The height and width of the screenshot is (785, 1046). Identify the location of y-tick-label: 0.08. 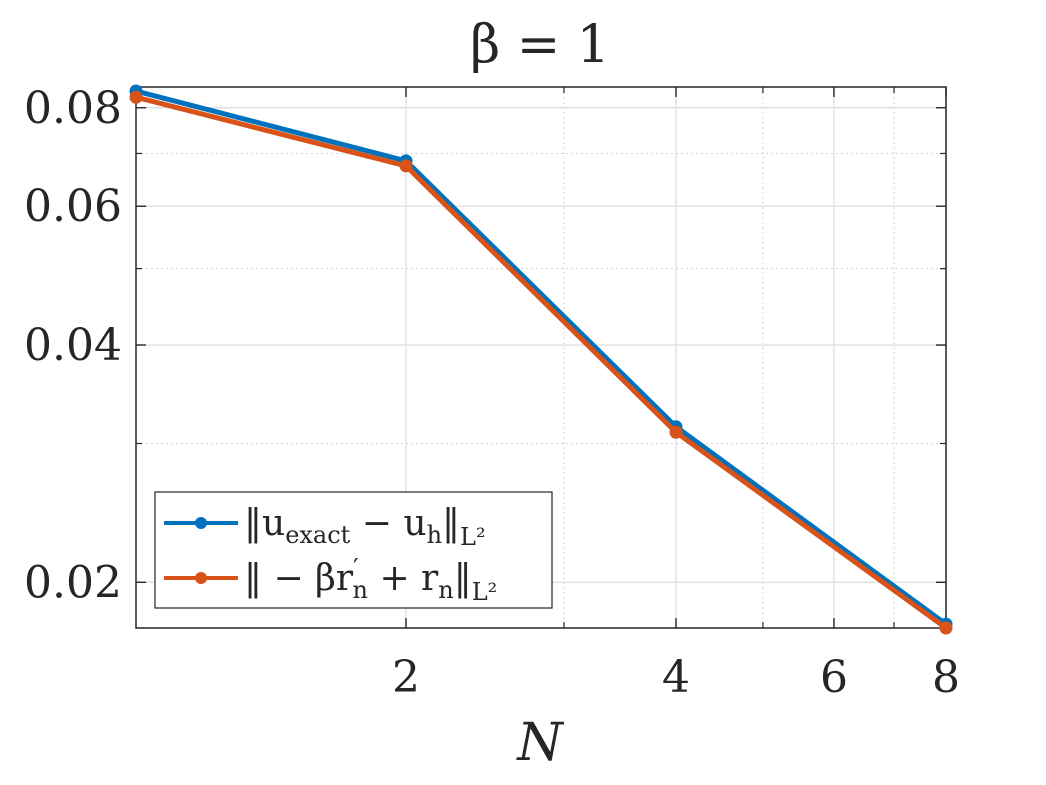
(73, 108).